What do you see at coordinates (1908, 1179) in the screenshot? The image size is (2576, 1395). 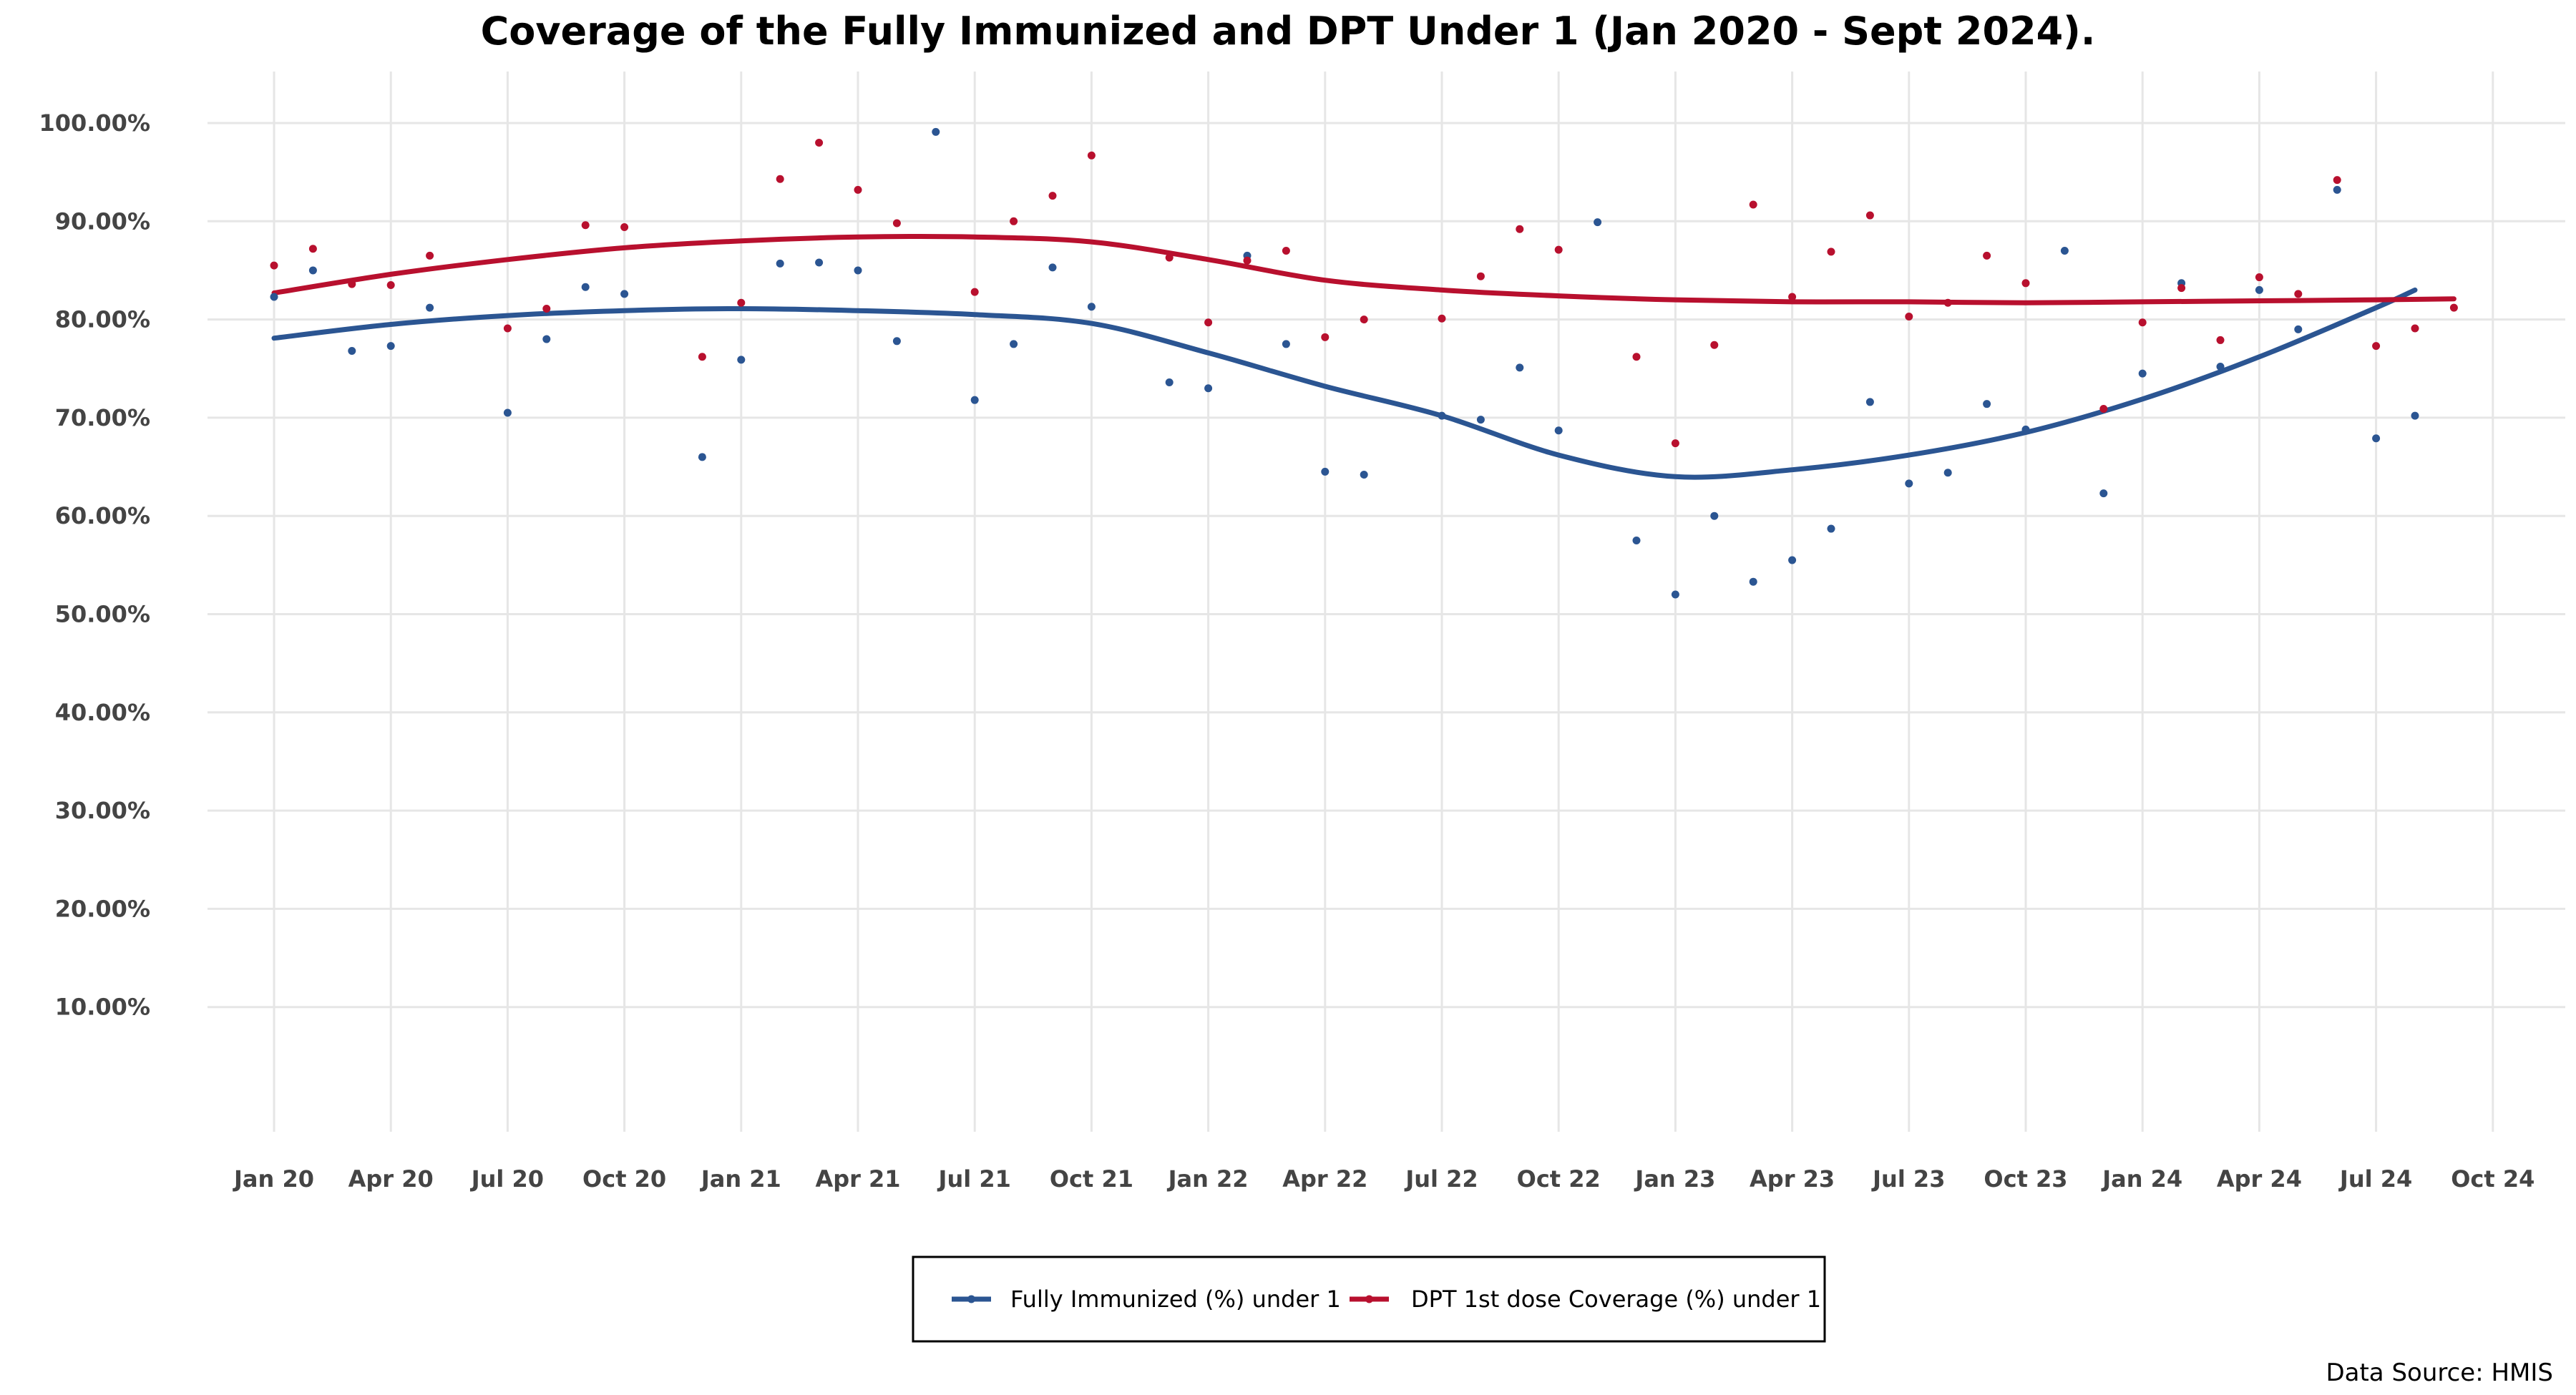 I see `x-tick-label: Jul 23` at bounding box center [1908, 1179].